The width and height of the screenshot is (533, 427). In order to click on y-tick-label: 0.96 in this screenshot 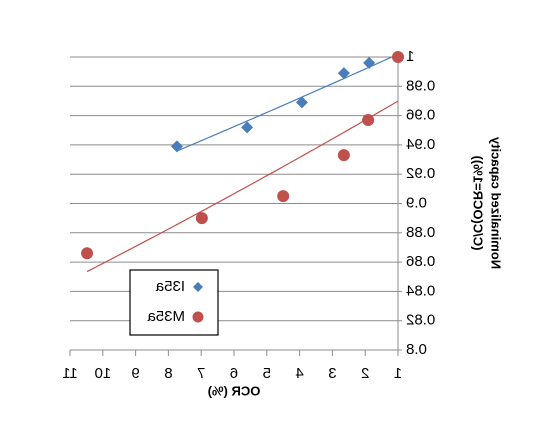, I will do `click(420, 115)`.